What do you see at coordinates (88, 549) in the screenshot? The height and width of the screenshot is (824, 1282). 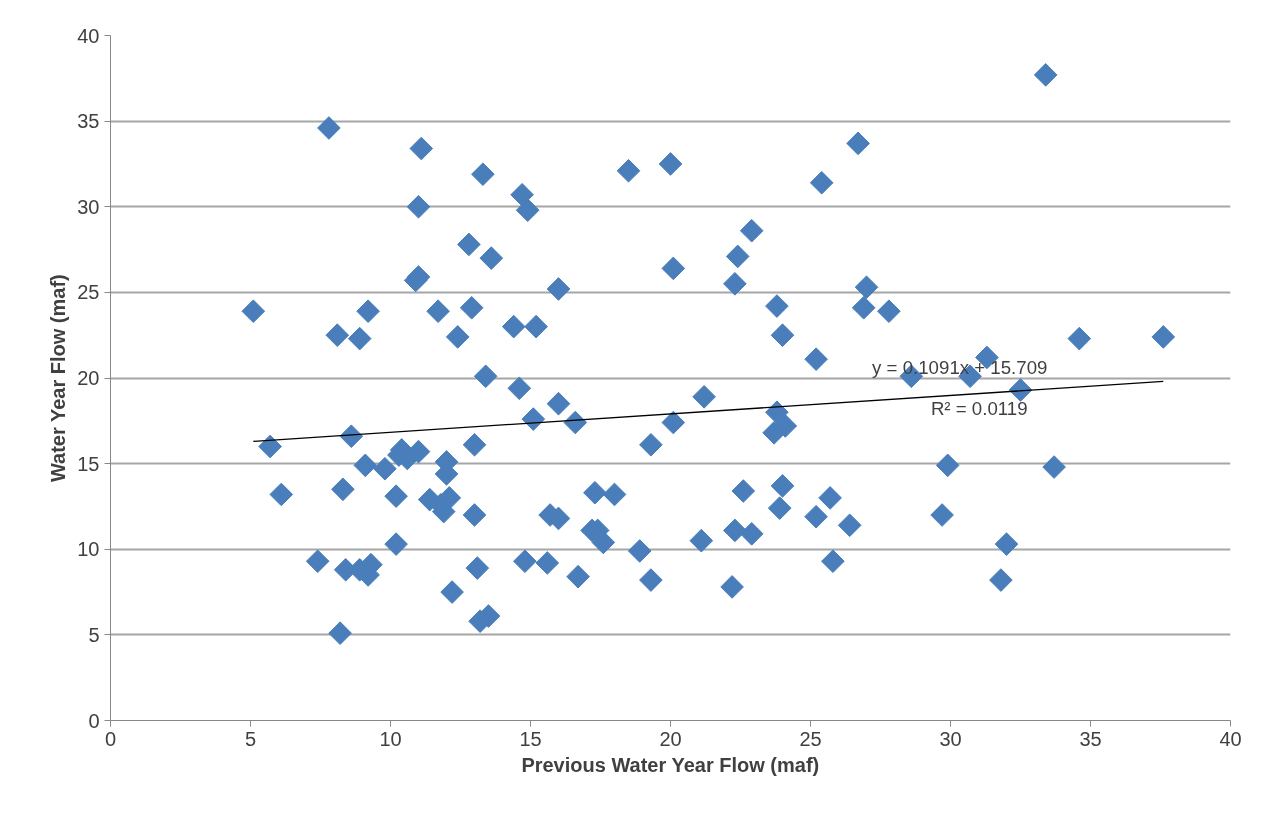 I see `y-tick-label: 10` at bounding box center [88, 549].